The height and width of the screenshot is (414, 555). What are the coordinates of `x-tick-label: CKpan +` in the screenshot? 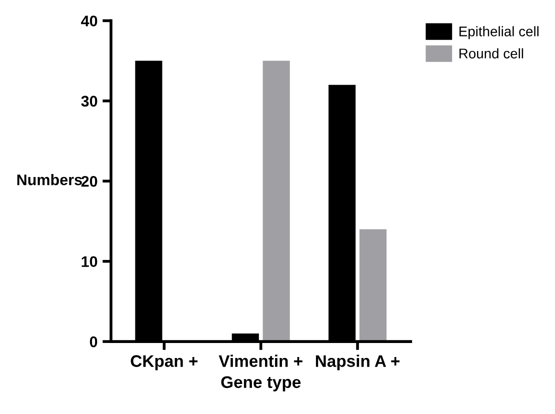 It's located at (164, 362).